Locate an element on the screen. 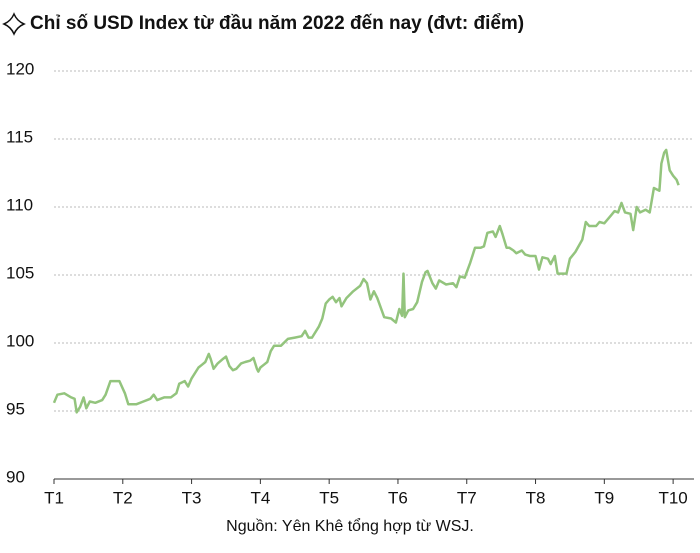 Image resolution: width=700 pixels, height=553 pixels. x-tick-label: T4 is located at coordinates (260, 497).